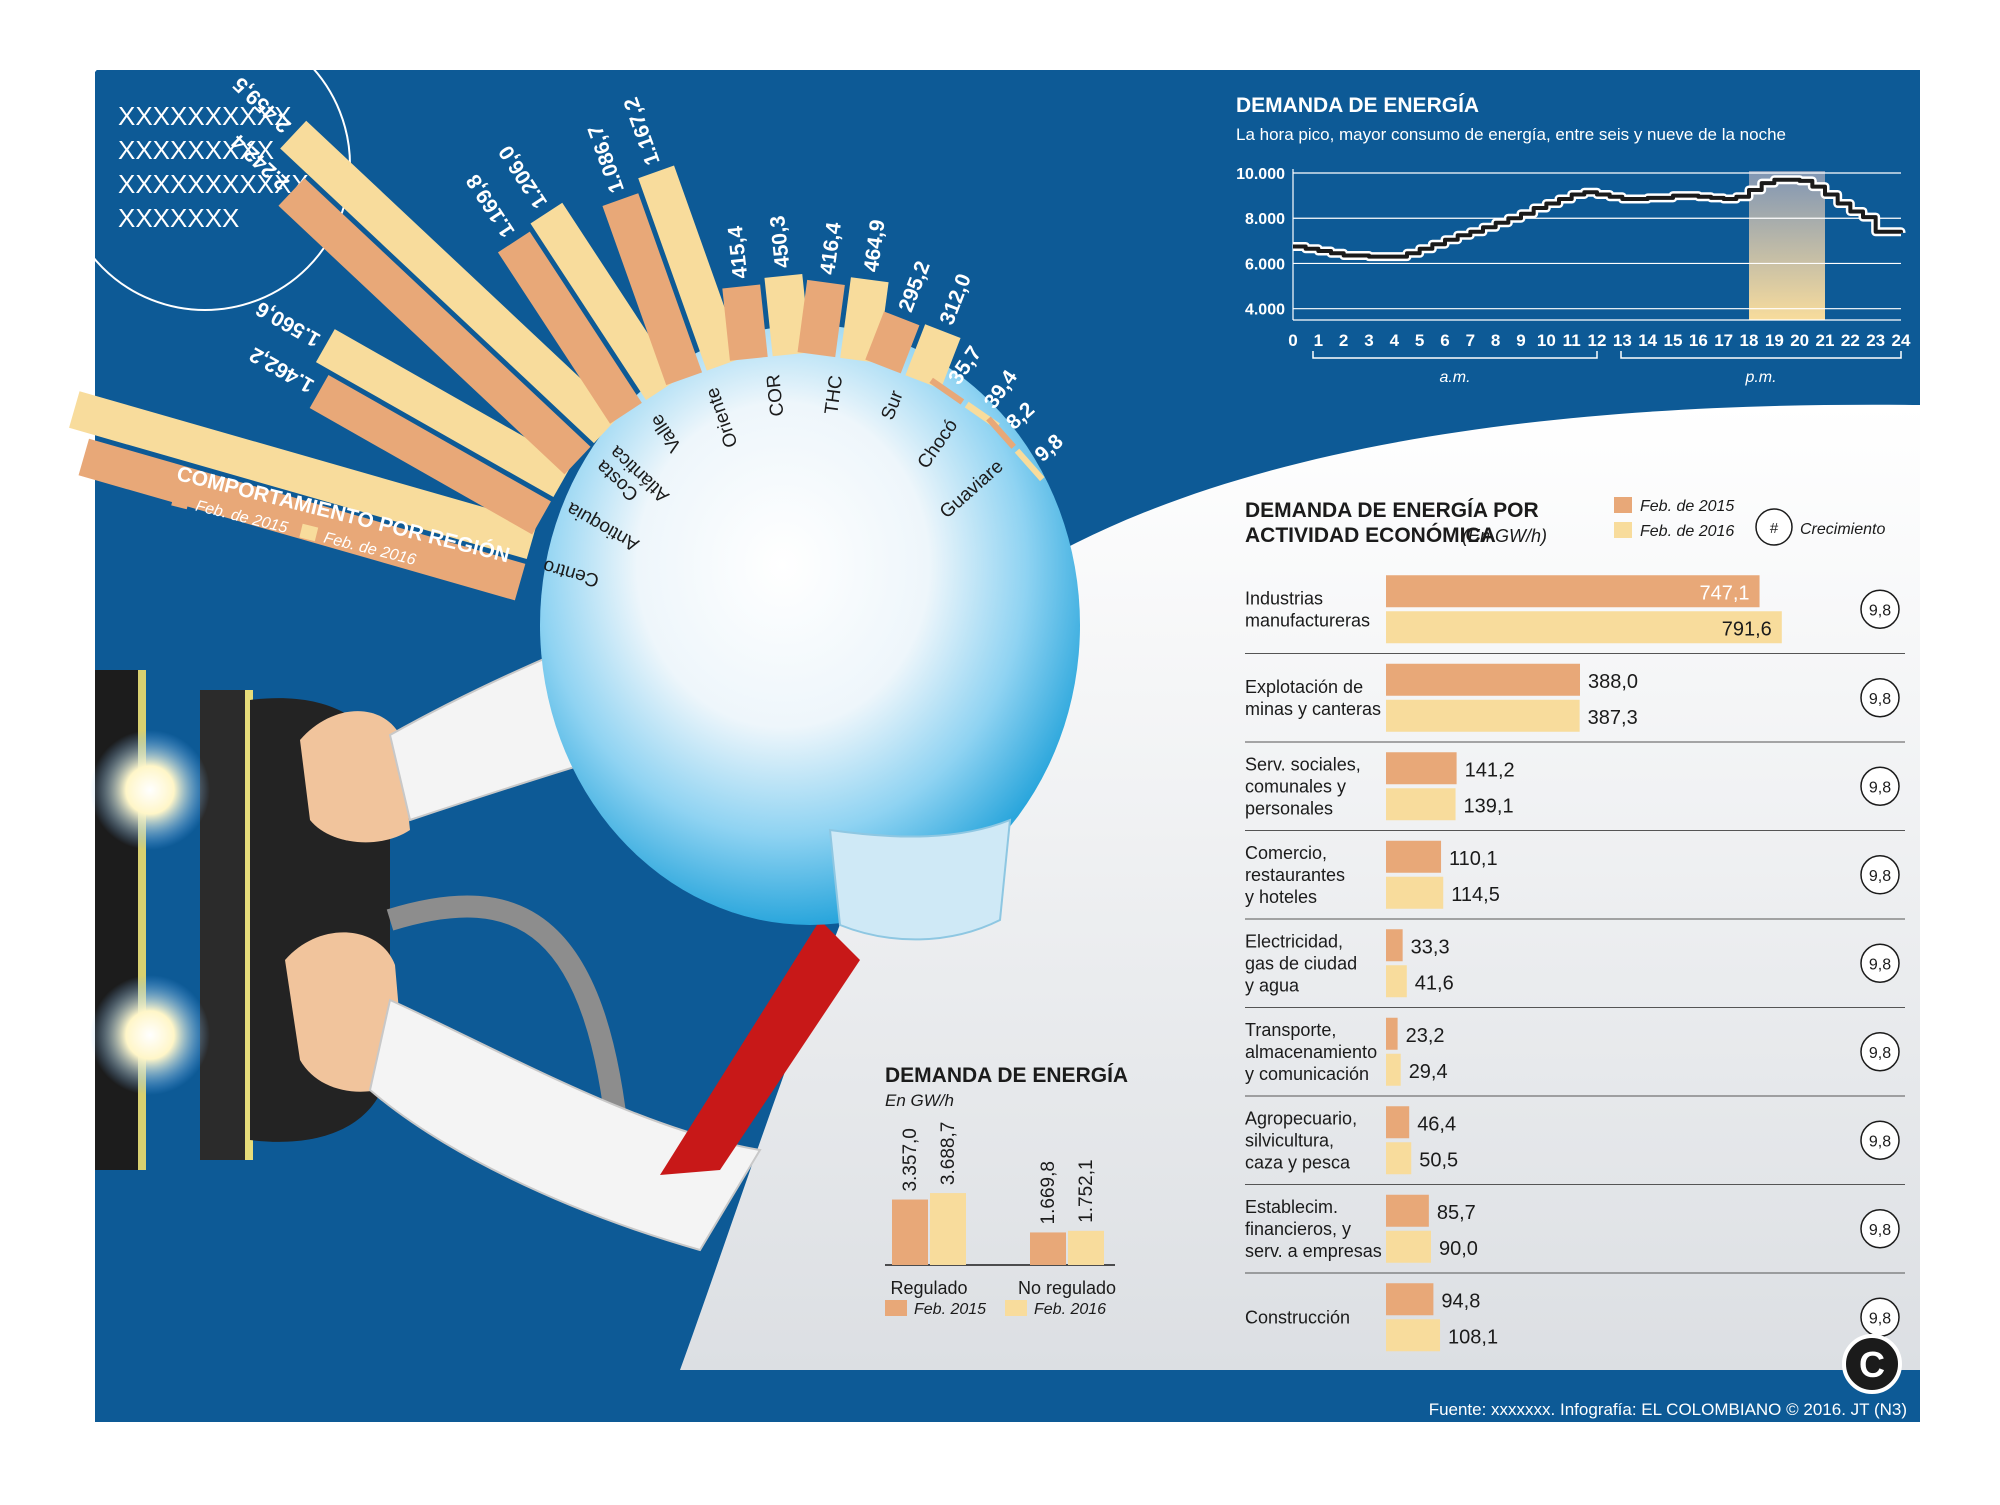 Image resolution: width=2000 pixels, height=1505 pixels. What do you see at coordinates (1272, 985) in the screenshot?
I see `sector-category-label: y agua` at bounding box center [1272, 985].